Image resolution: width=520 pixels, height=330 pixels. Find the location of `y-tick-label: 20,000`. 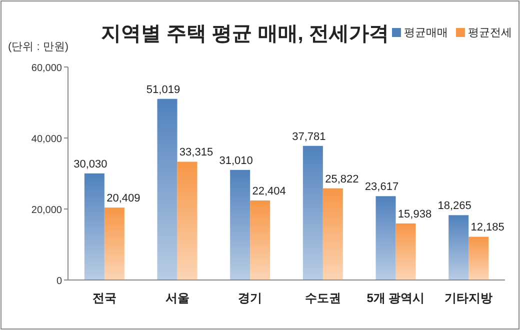

y-tick-label: 20,000 is located at coordinates (46, 210).